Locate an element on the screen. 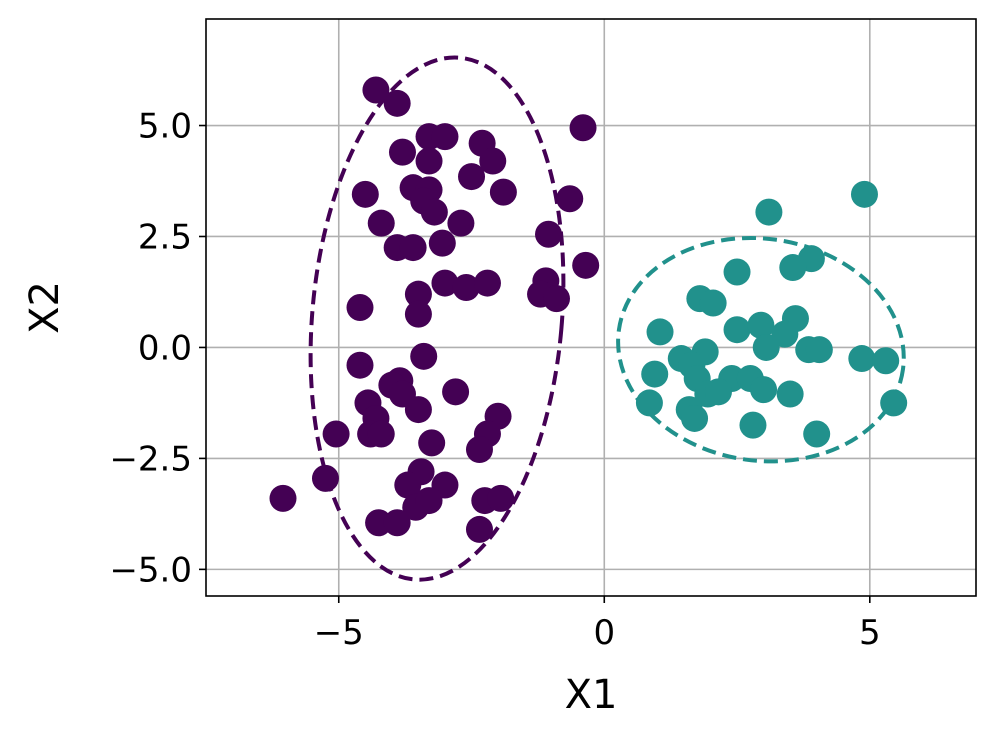 This screenshot has width=997, height=739. y-axis-label: X2 is located at coordinates (45, 307).